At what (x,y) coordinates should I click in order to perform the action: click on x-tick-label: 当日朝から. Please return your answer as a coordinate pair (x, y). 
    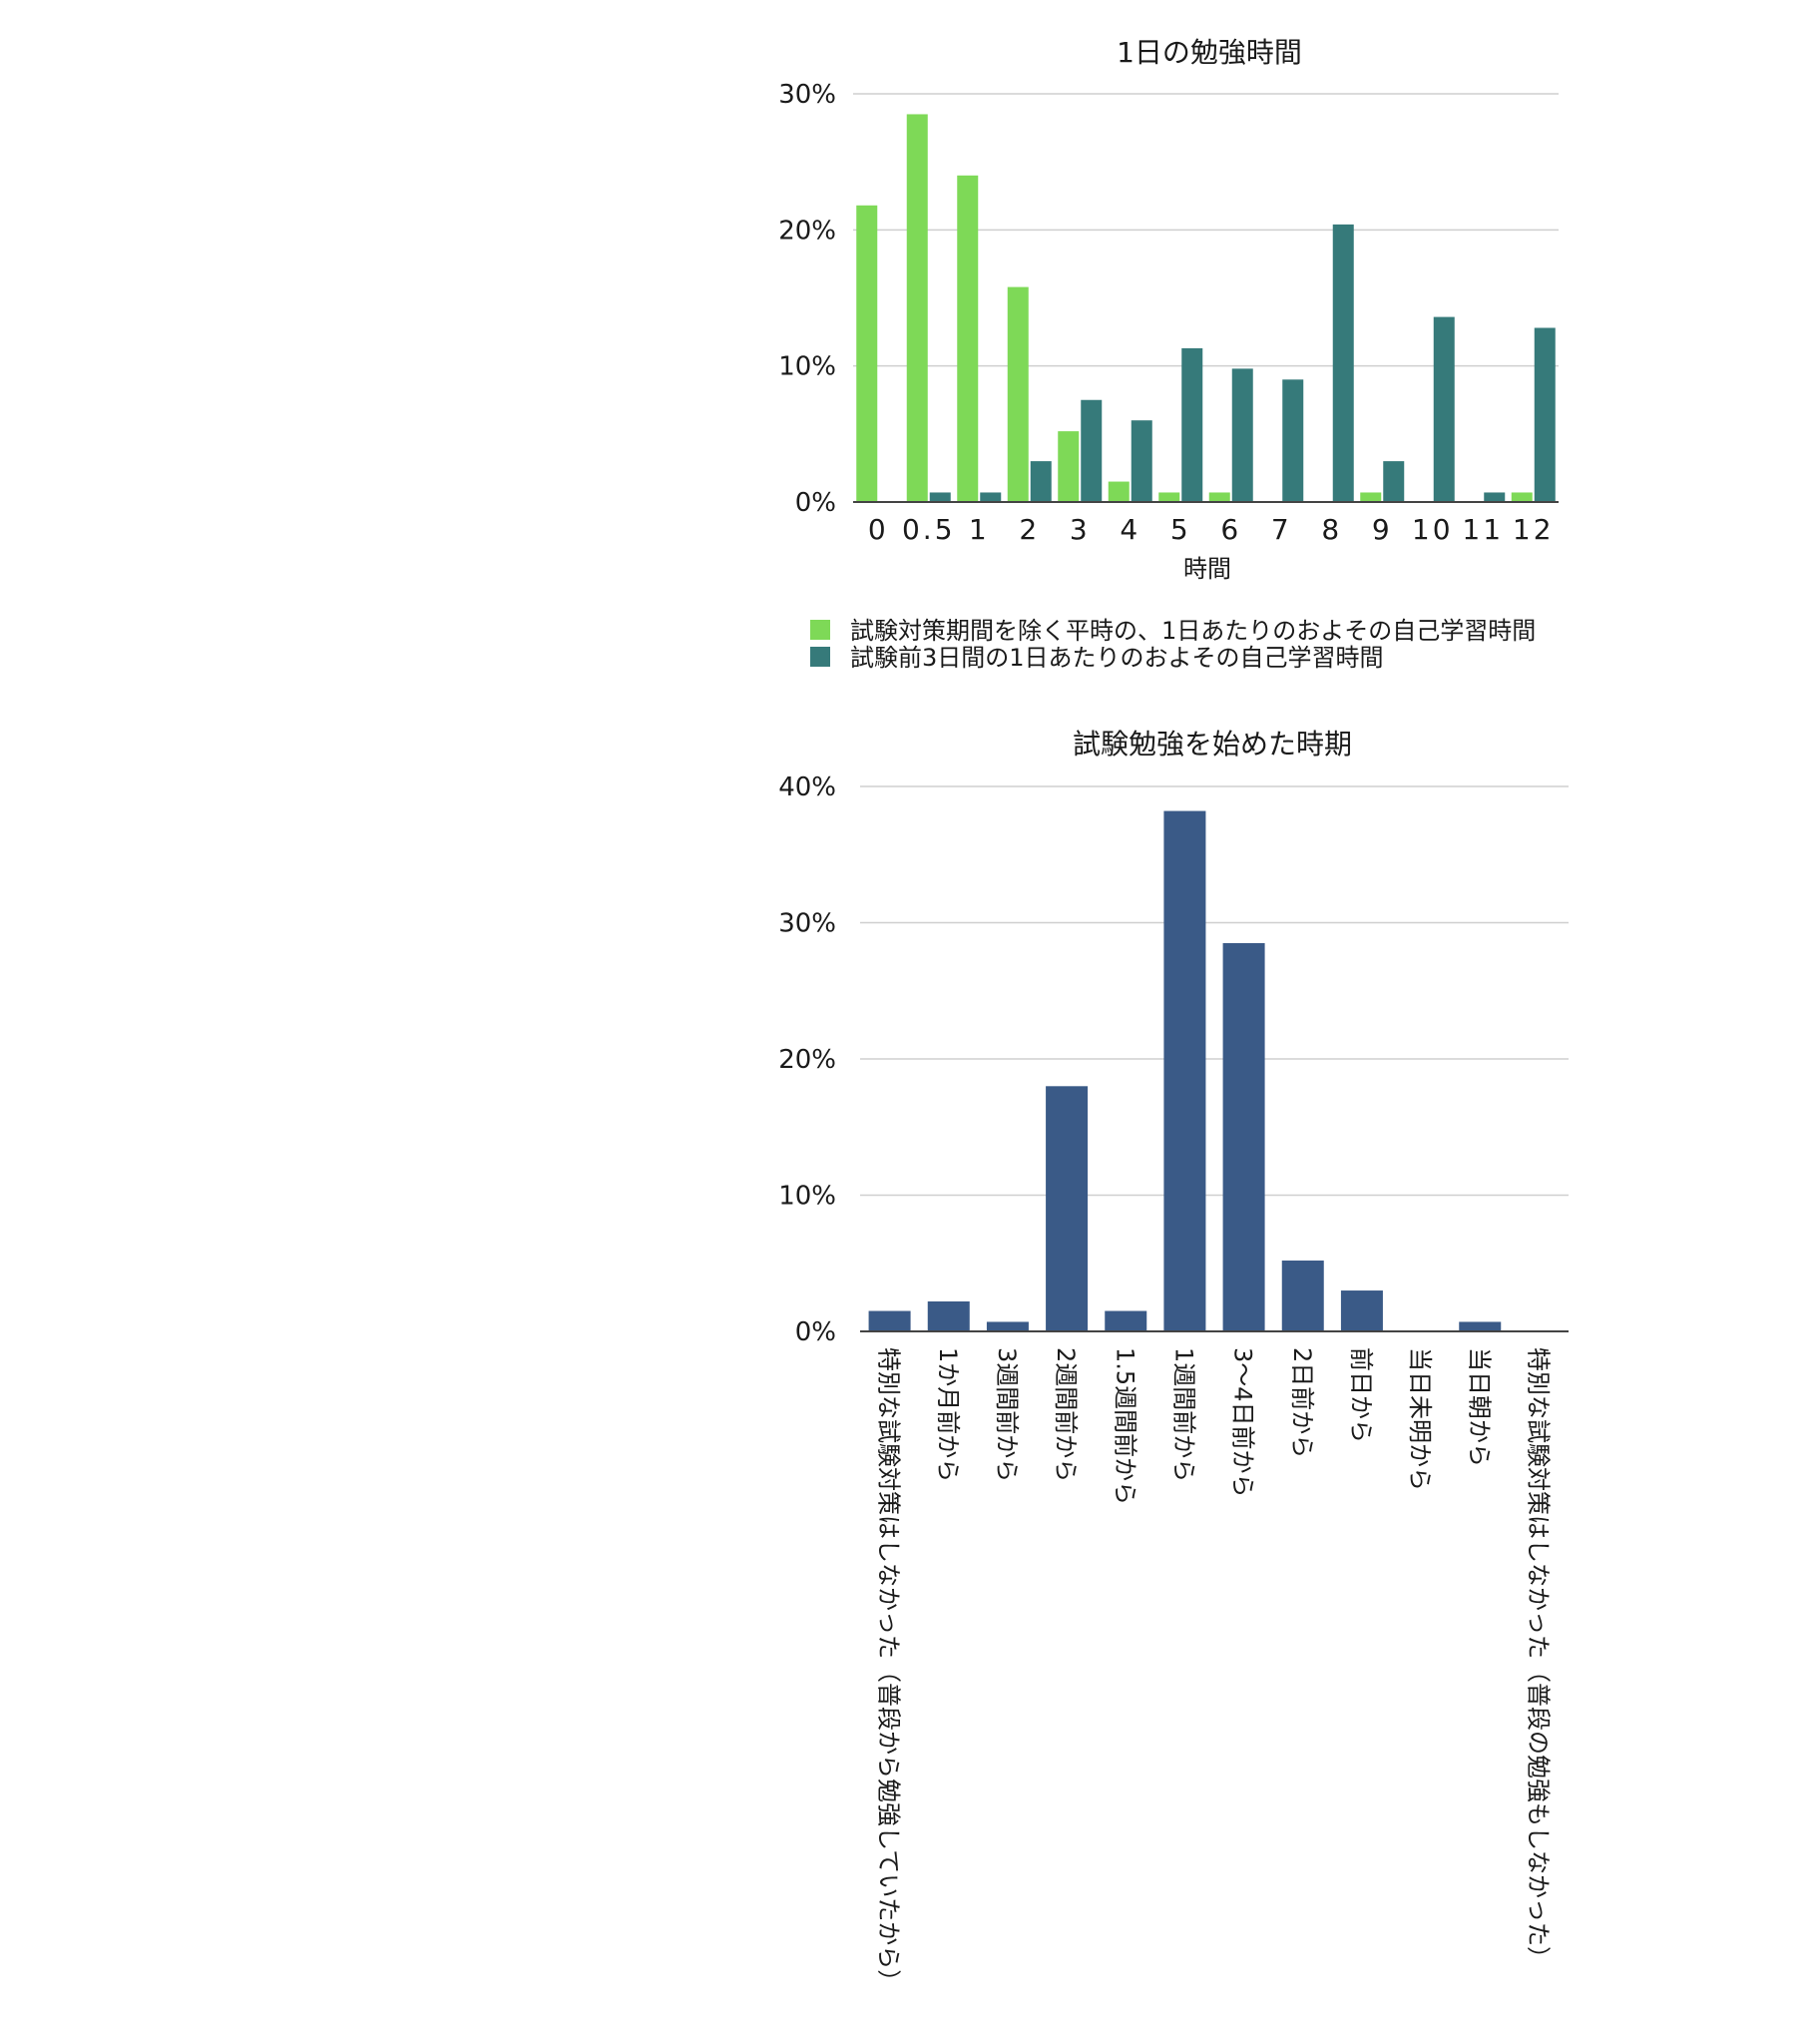
    Looking at the image, I should click on (1479, 1407).